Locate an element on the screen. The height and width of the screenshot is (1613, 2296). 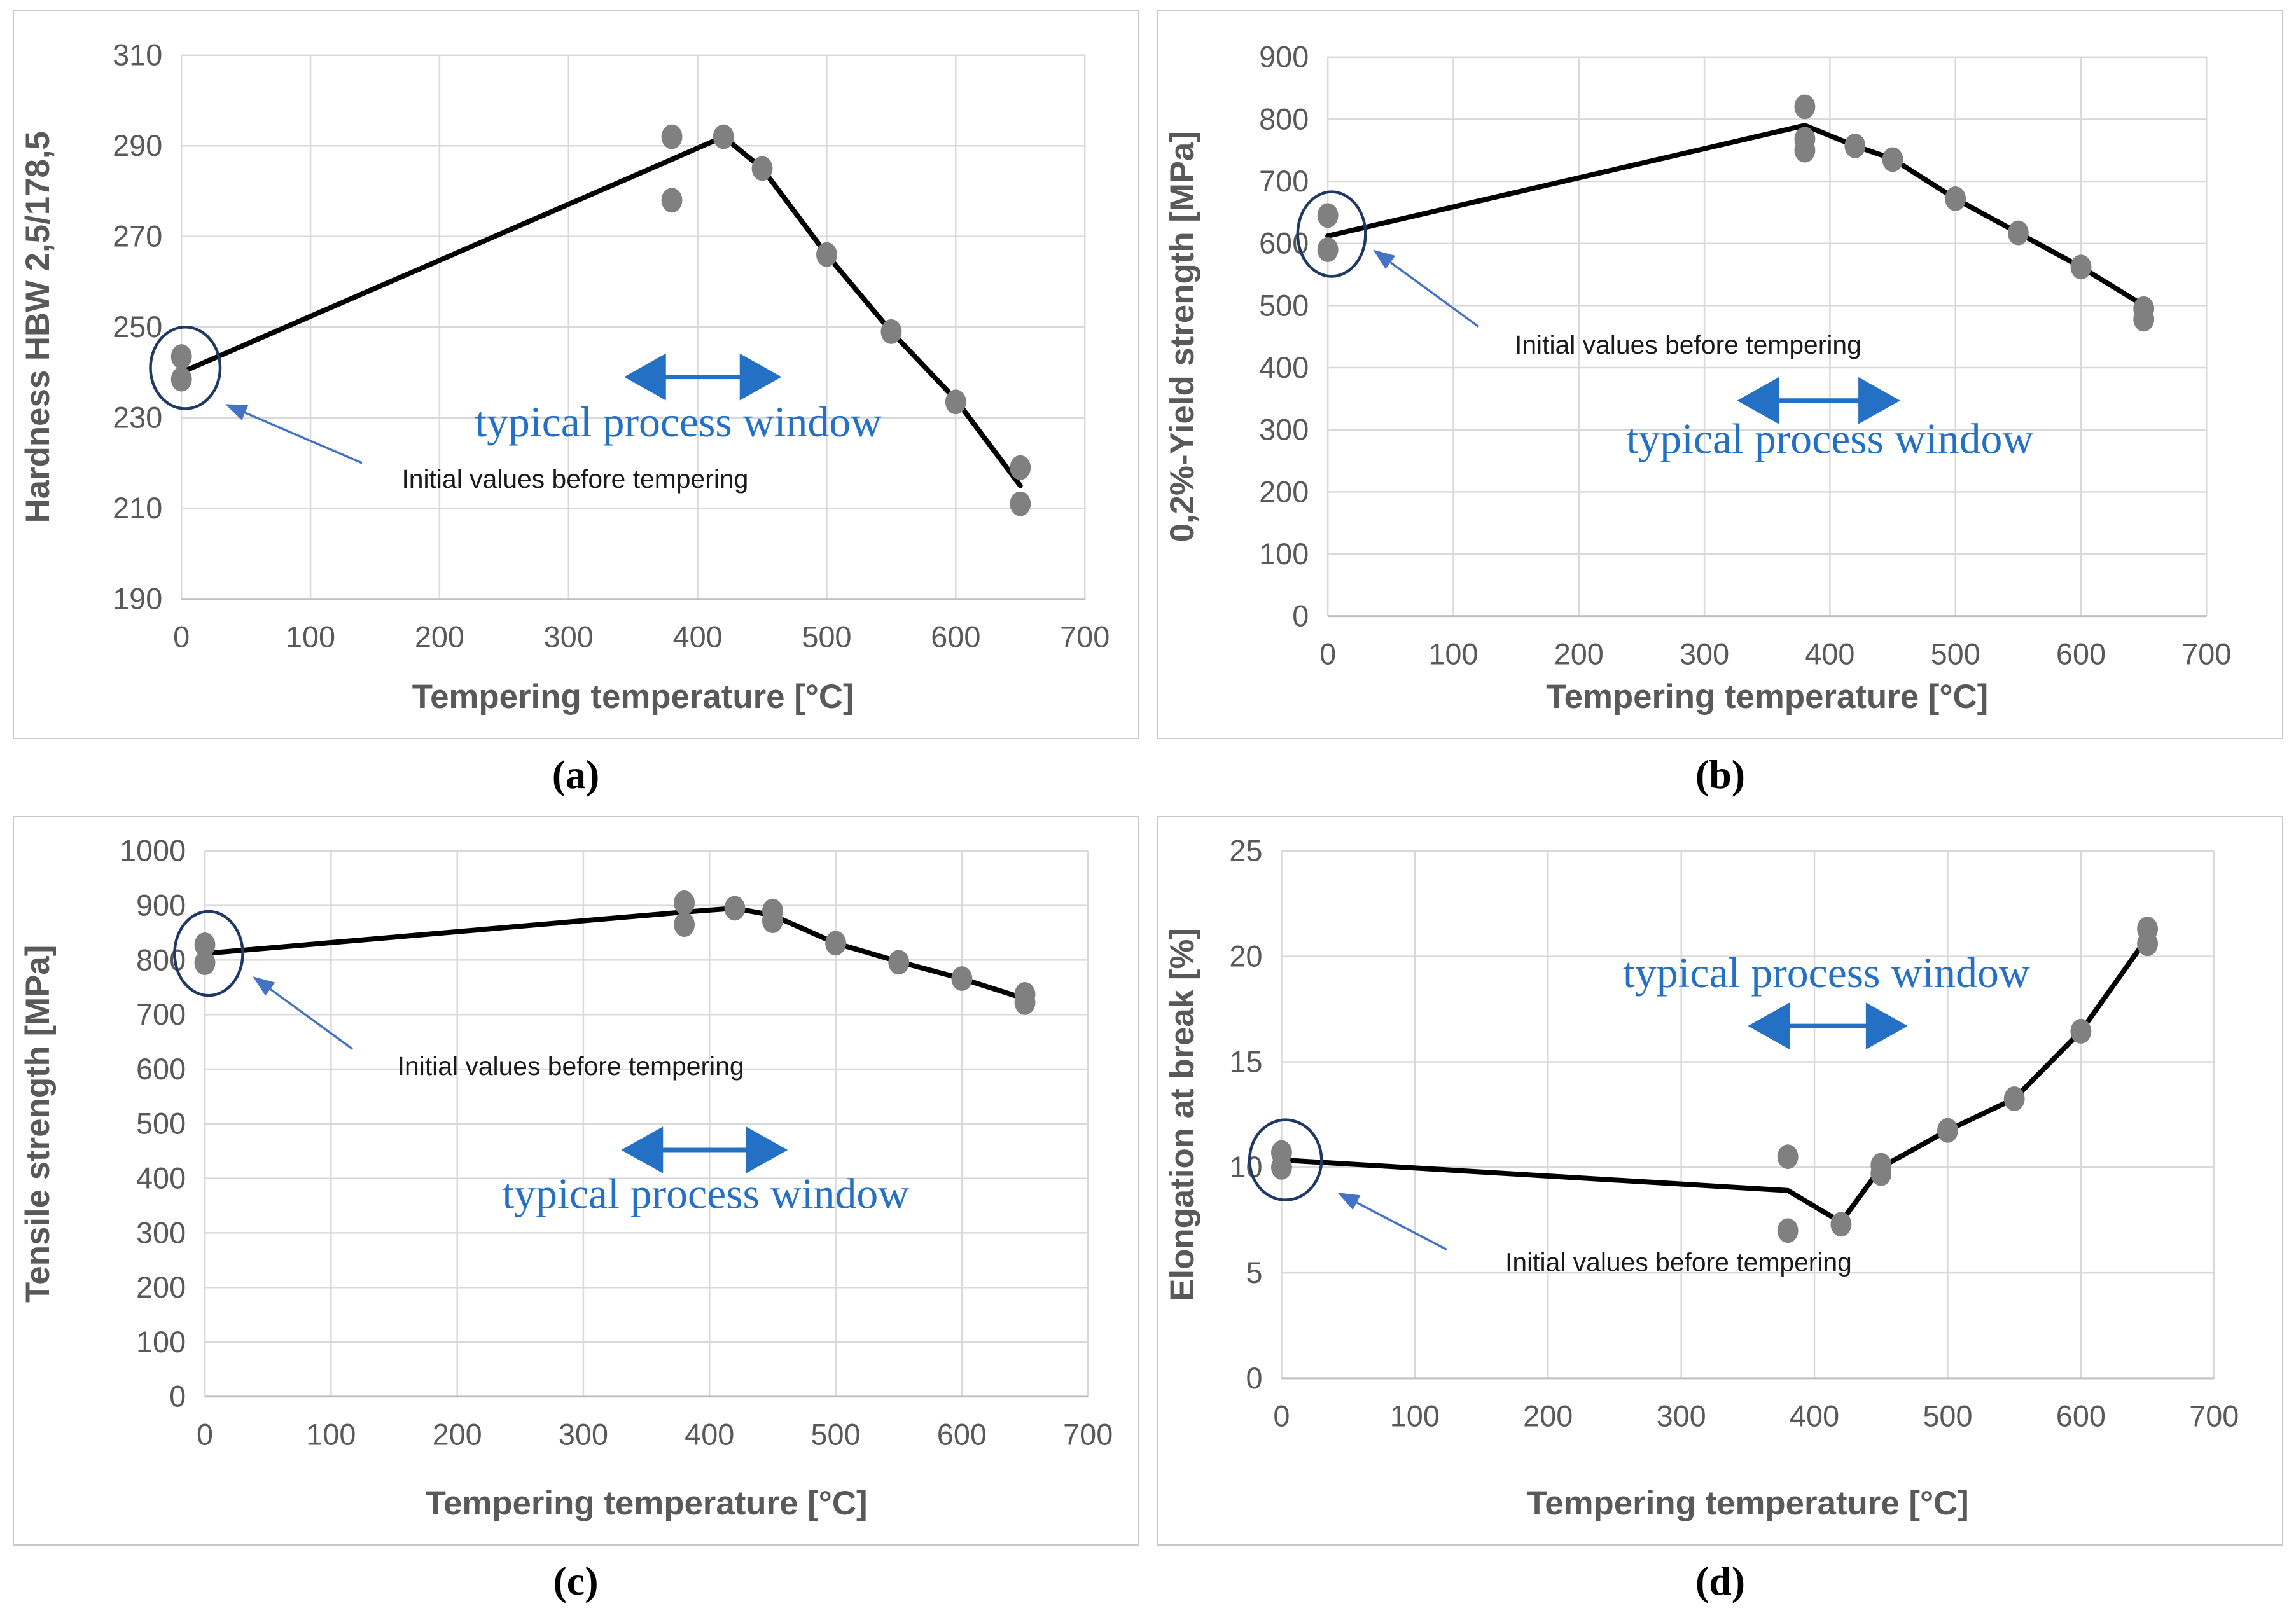
svg-text: 210 is located at coordinates (137, 509).